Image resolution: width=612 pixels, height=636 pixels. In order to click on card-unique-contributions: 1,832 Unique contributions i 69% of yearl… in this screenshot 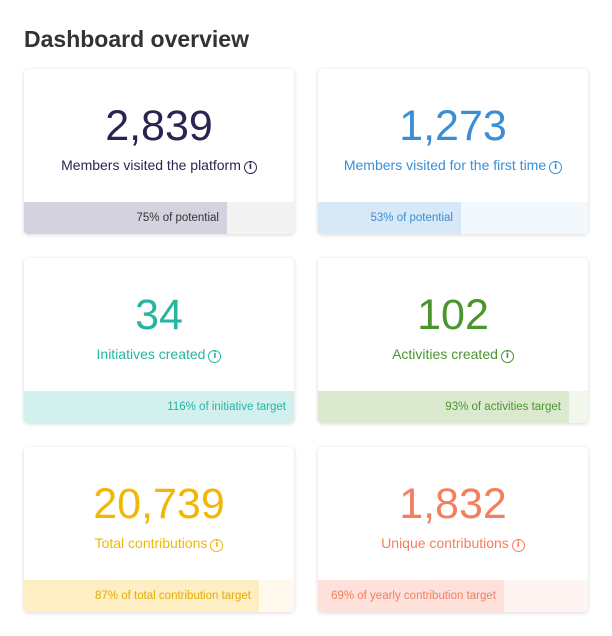, I will do `click(453, 529)`.